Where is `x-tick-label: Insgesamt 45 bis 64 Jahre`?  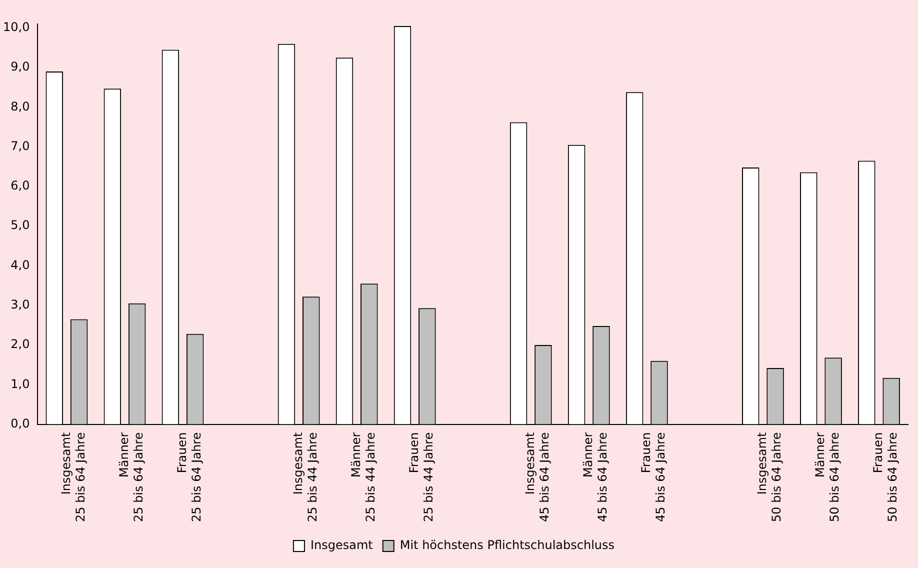
x-tick-label: Insgesamt 45 bis 64 Jahre is located at coordinates (537, 477).